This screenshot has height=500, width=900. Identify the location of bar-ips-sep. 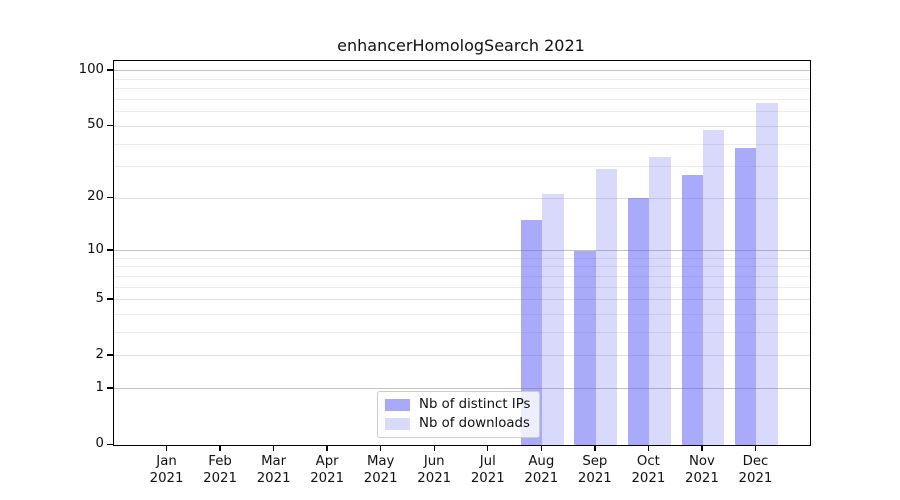
(585, 347).